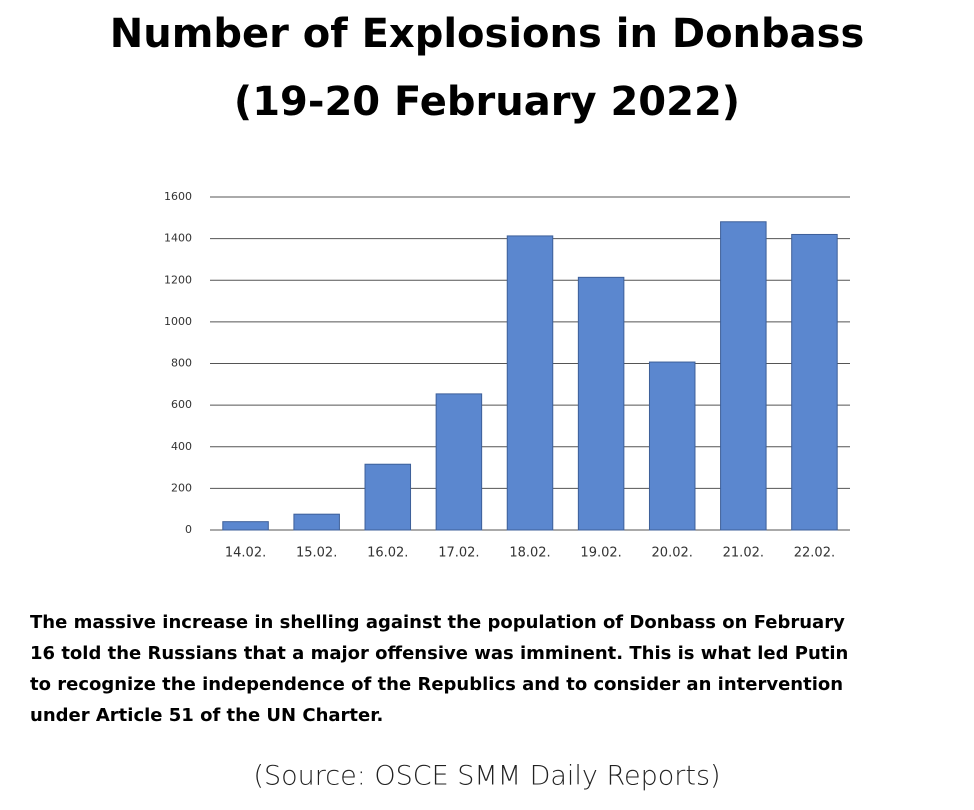 The image size is (974, 810). Describe the element at coordinates (245, 553) in the screenshot. I see `x-tick-label: 14.02.` at that location.